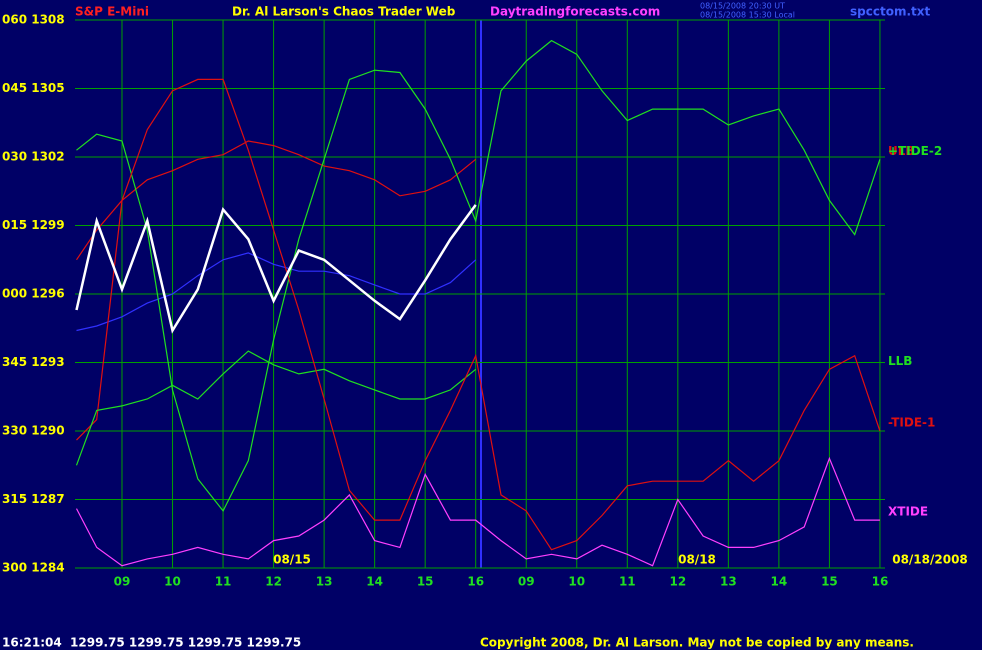 The width and height of the screenshot is (982, 650). Describe the element at coordinates (900, 361) in the screenshot. I see `series-label: LLB` at that location.